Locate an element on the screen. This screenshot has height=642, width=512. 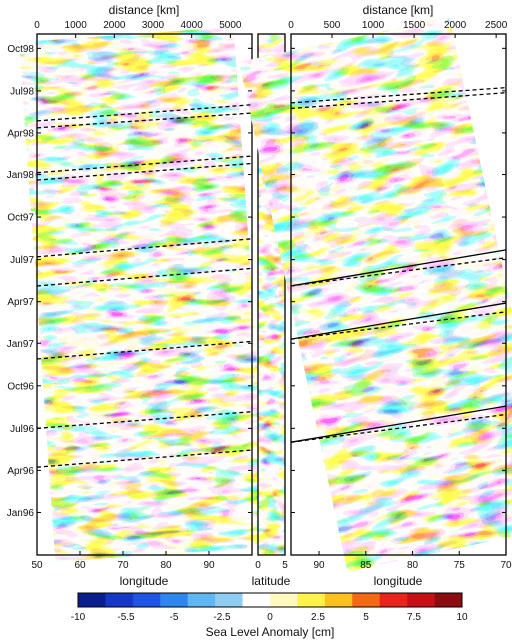
y-tick-label: Apr96 is located at coordinates (20, 471).